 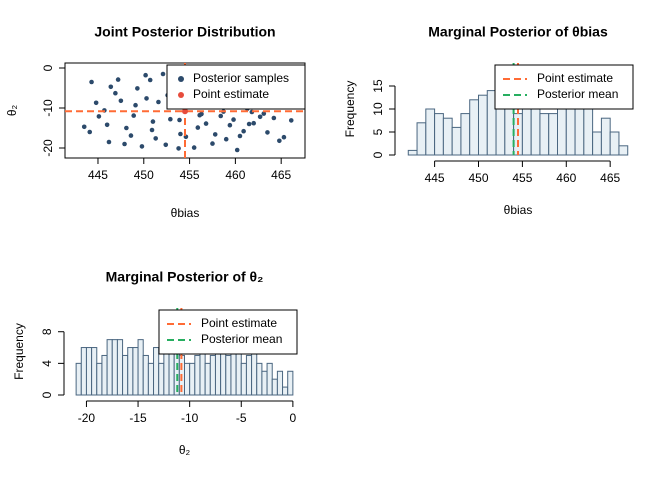 I want to click on chart-title: Joint Posterior Distribution, so click(x=184, y=32).